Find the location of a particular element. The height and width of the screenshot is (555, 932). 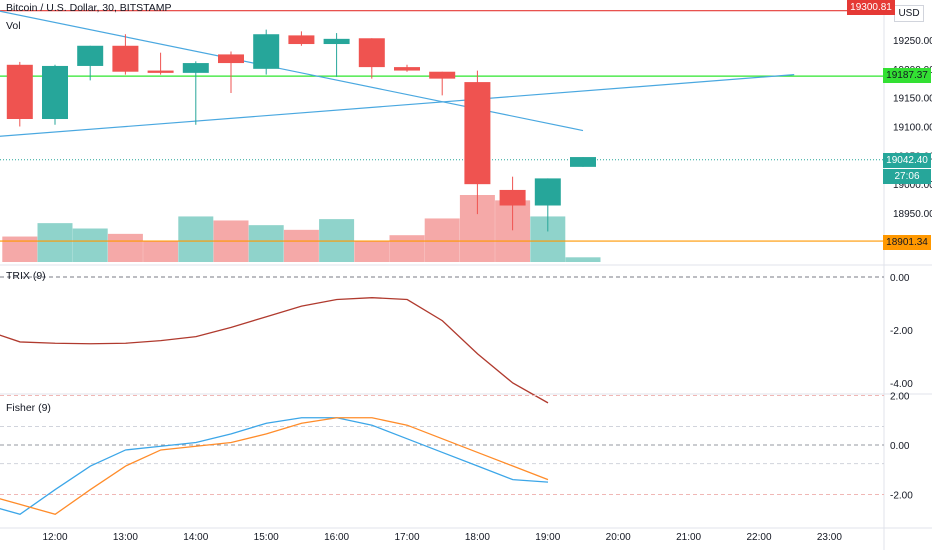

fisher-line is located at coordinates (274, 466).